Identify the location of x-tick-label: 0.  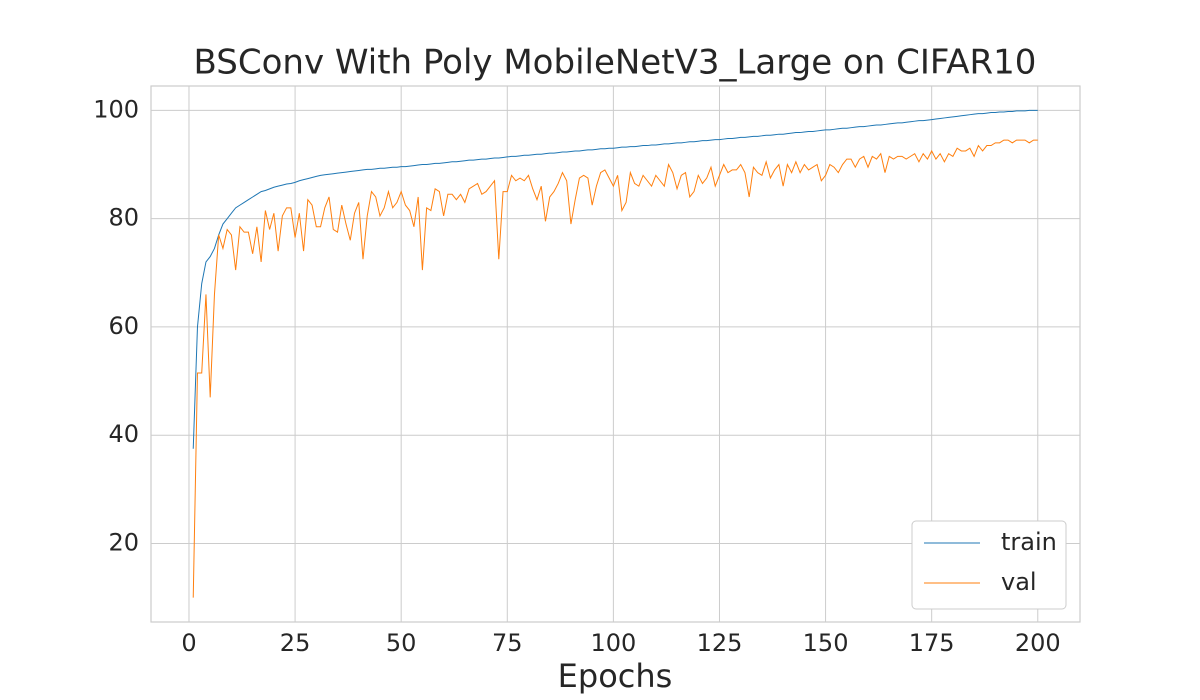
(188, 643).